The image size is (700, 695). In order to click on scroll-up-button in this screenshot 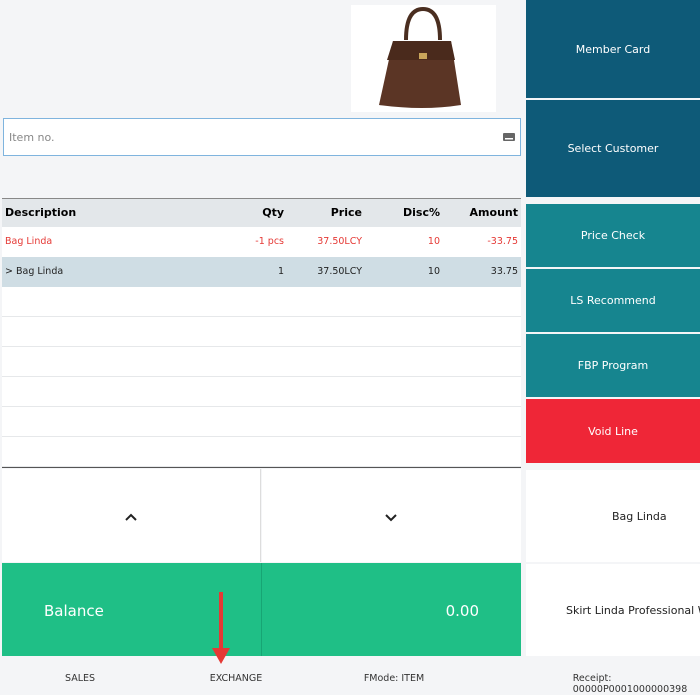, I will do `click(131, 515)`.